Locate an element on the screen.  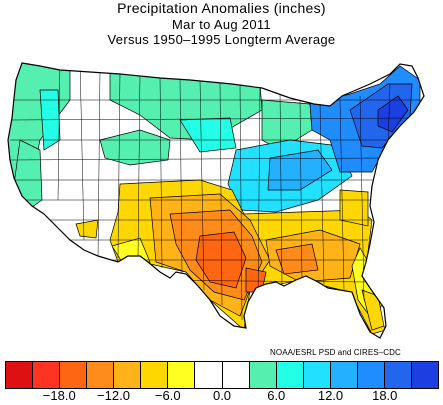
map-subtitle-baseline: Versus 1950–1995 Longterm Average is located at coordinates (221, 39).